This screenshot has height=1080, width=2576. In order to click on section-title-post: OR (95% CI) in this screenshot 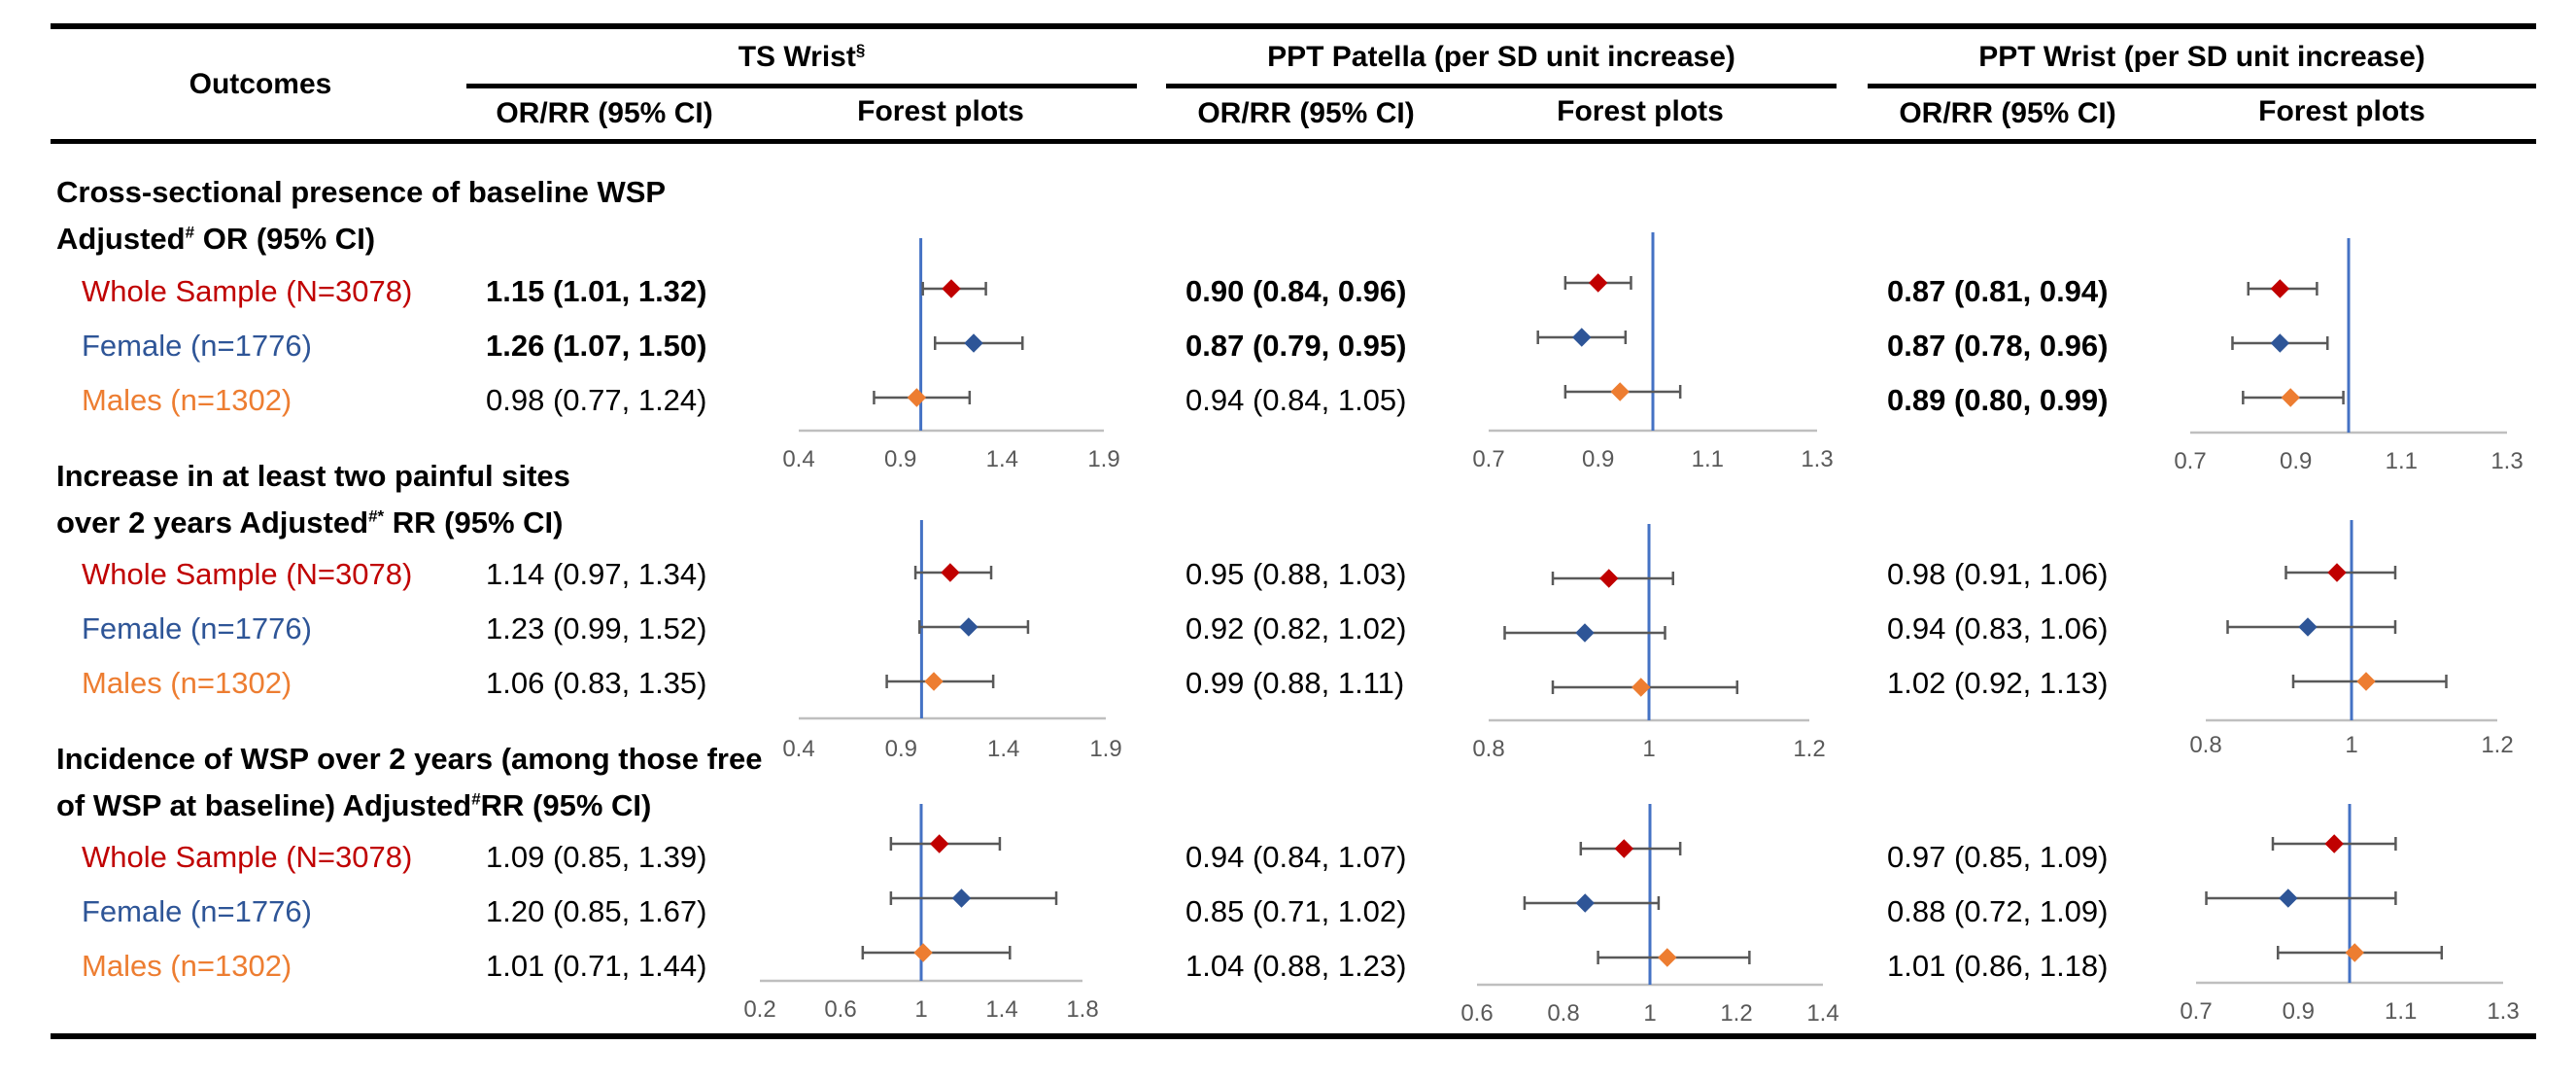, I will do `click(285, 239)`.